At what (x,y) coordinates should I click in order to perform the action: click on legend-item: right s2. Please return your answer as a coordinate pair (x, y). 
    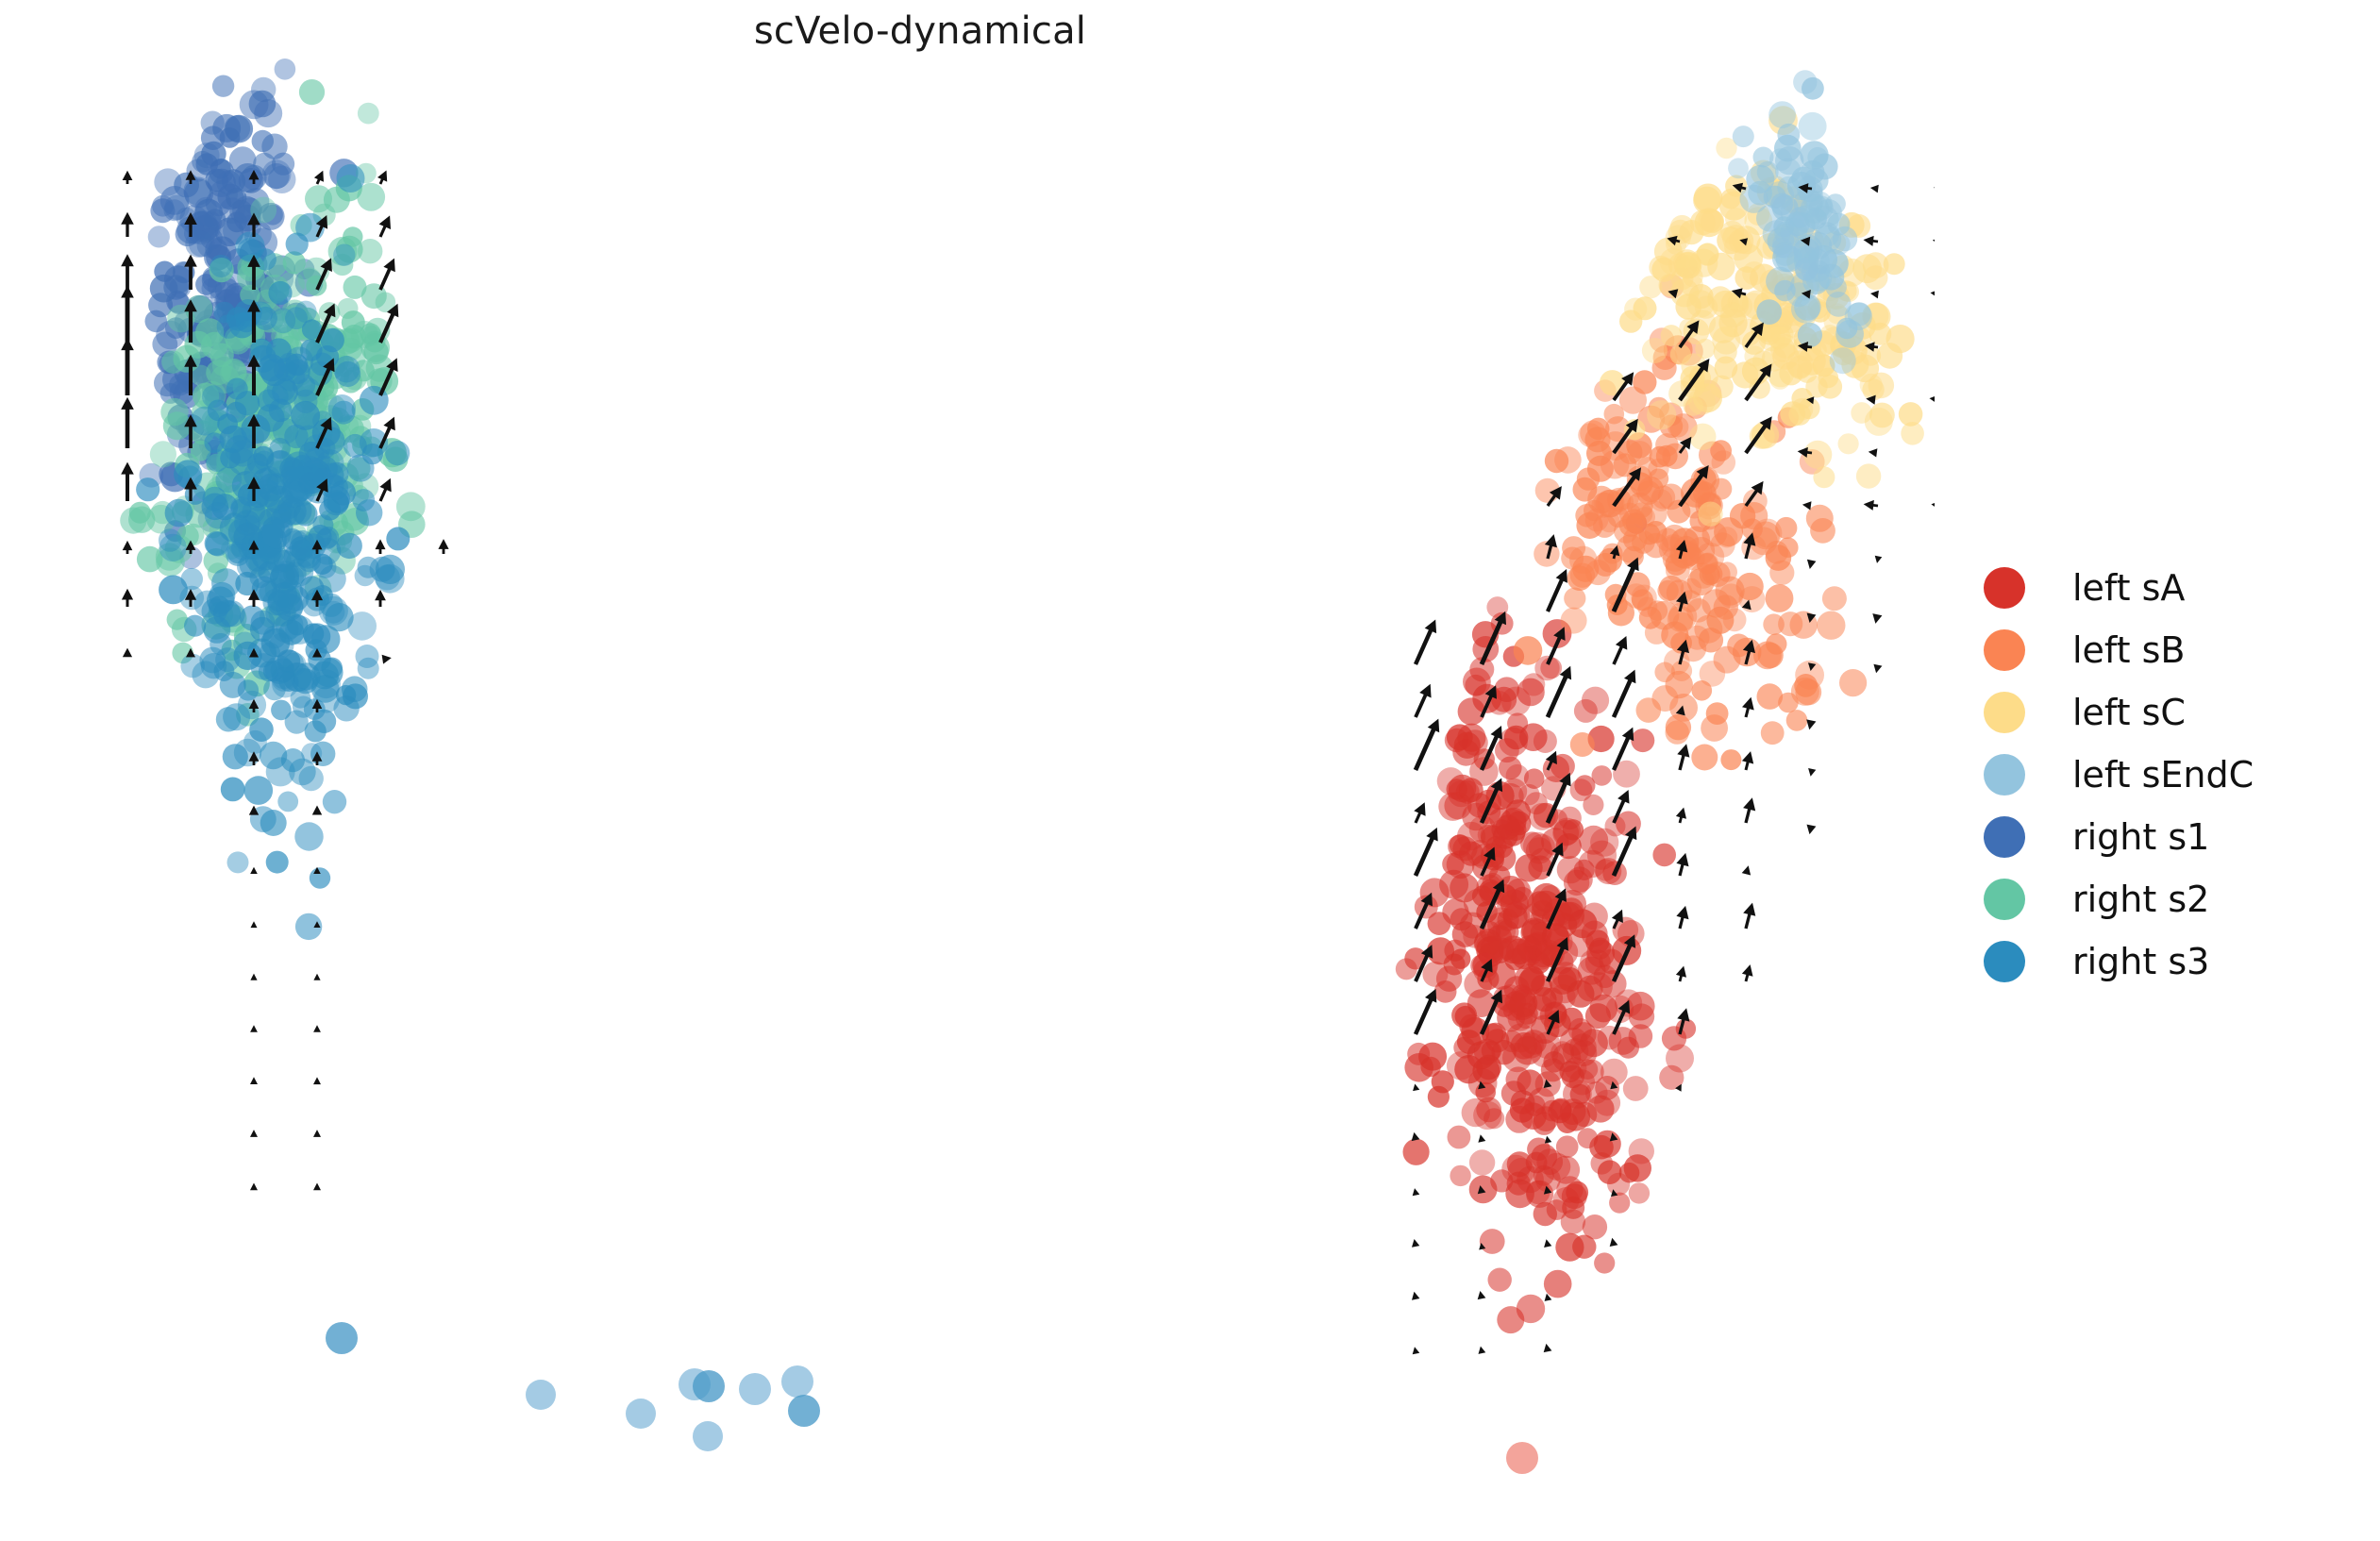
    Looking at the image, I should click on (2166, 899).